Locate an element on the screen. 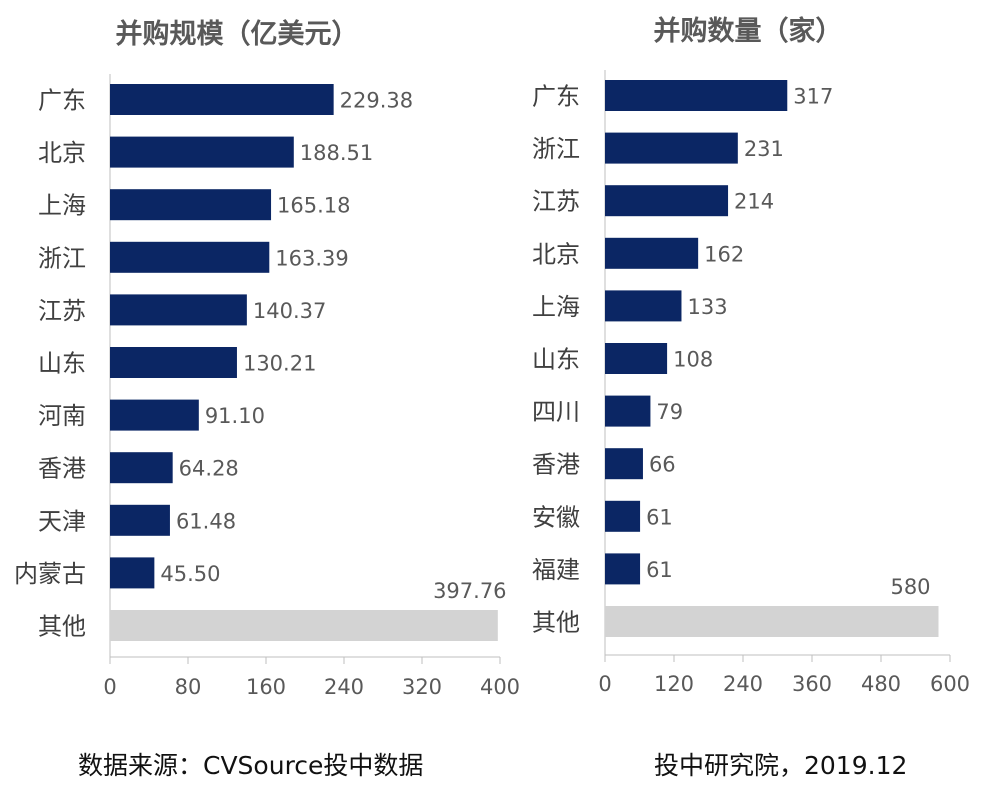  value-label-count-5: 108 is located at coordinates (693, 360).